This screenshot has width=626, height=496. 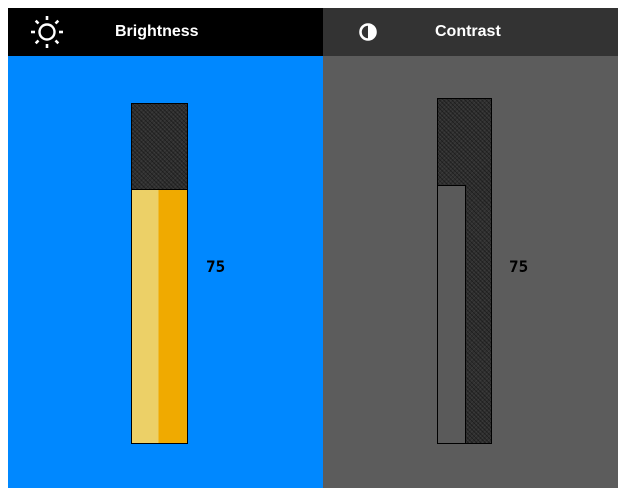 I want to click on tab-brightness: Brightness, so click(x=165, y=32).